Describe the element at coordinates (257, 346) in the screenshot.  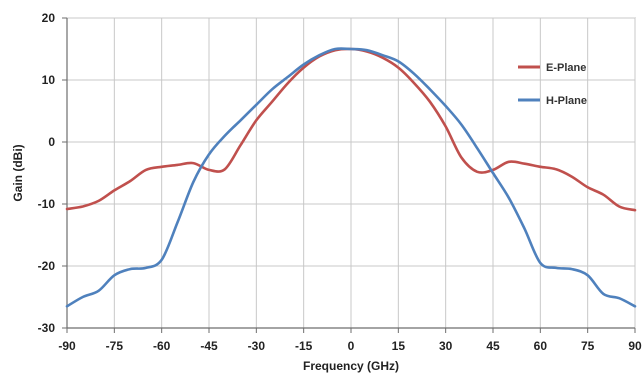
I see `x-tick-label: -30` at that location.